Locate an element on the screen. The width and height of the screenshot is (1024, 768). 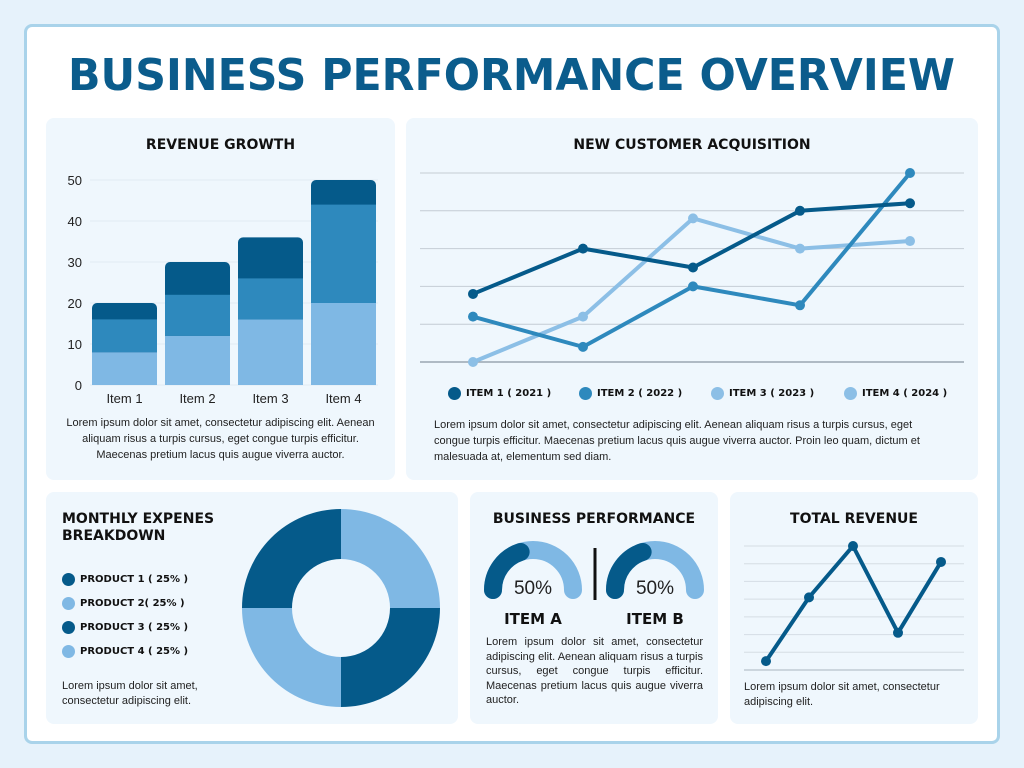
total-revenue-chart is located at coordinates (854, 606).